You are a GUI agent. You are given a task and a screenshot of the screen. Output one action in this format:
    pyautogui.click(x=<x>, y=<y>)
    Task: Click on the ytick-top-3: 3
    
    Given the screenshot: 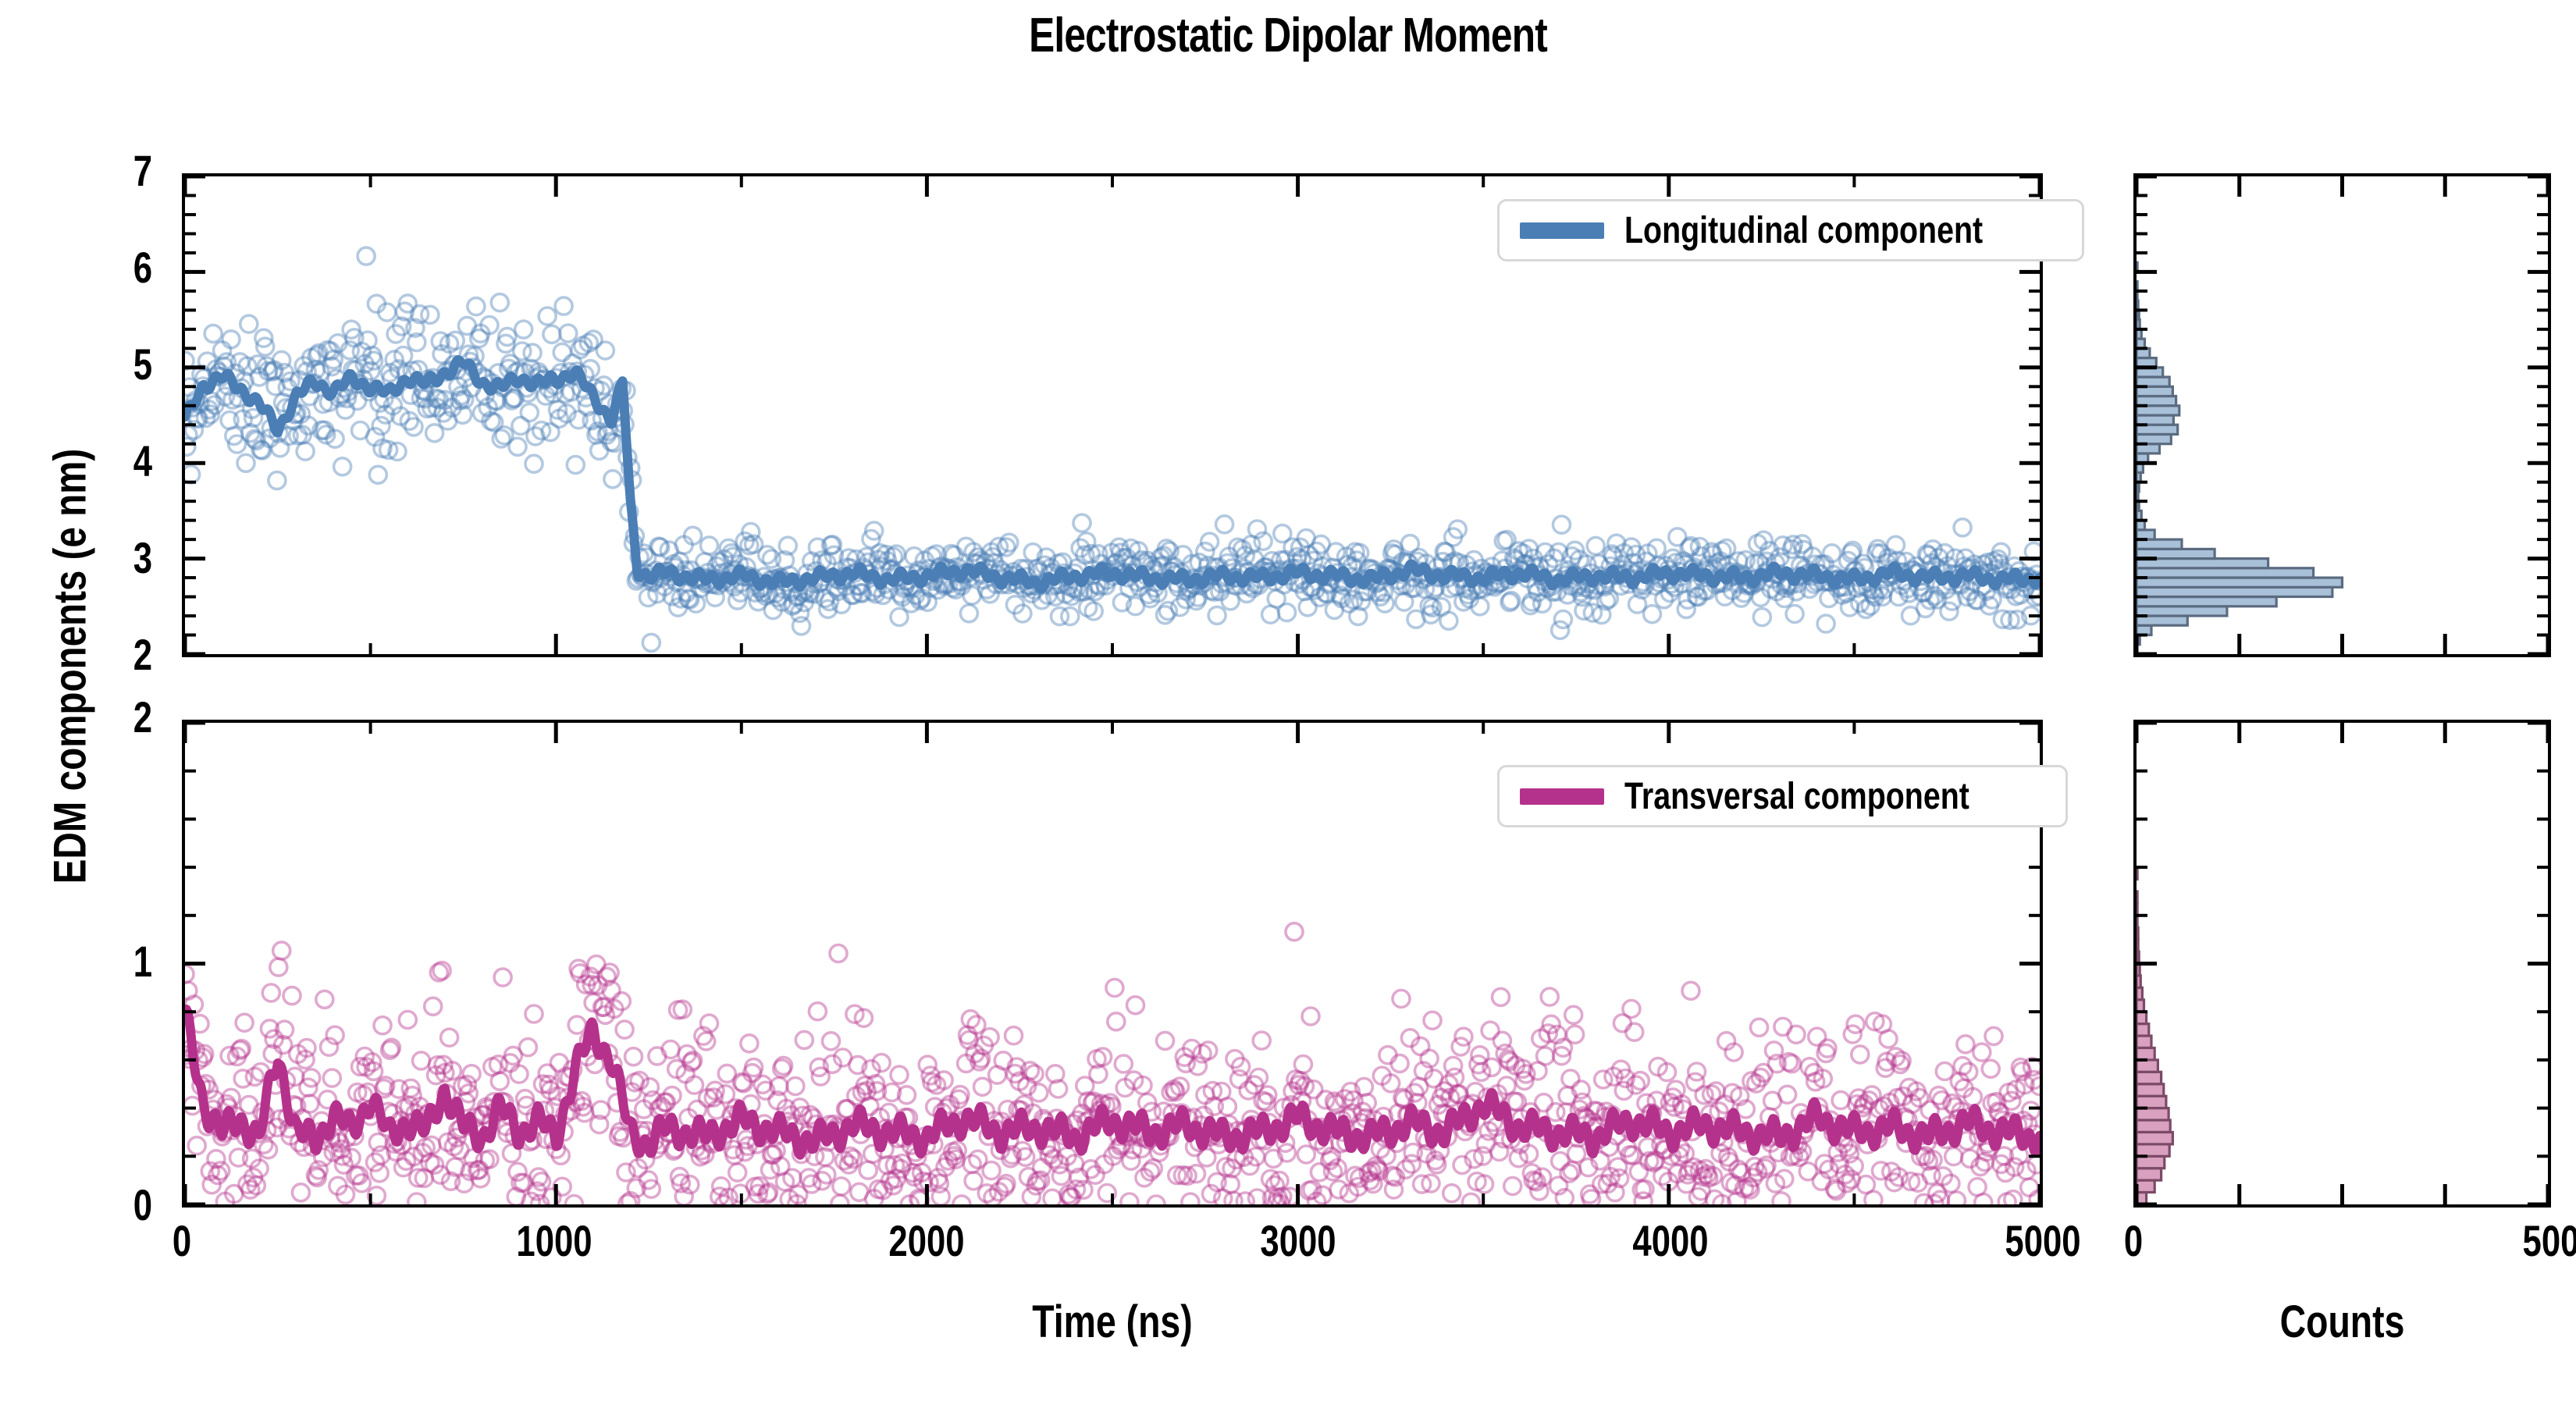 What is the action you would take?
    pyautogui.click(x=142, y=557)
    